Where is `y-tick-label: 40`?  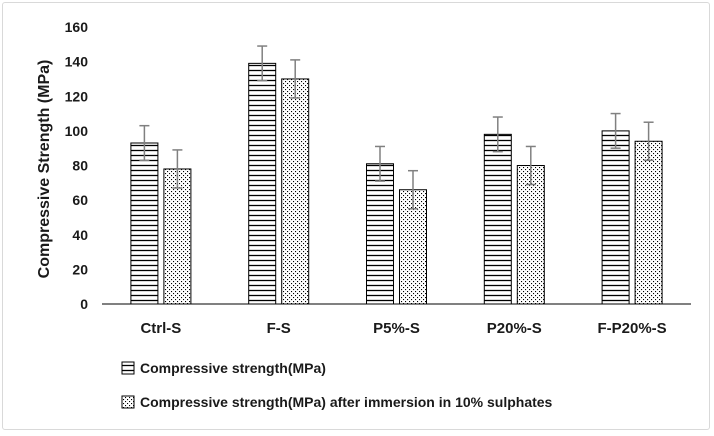
y-tick-label: 40 is located at coordinates (80, 235).